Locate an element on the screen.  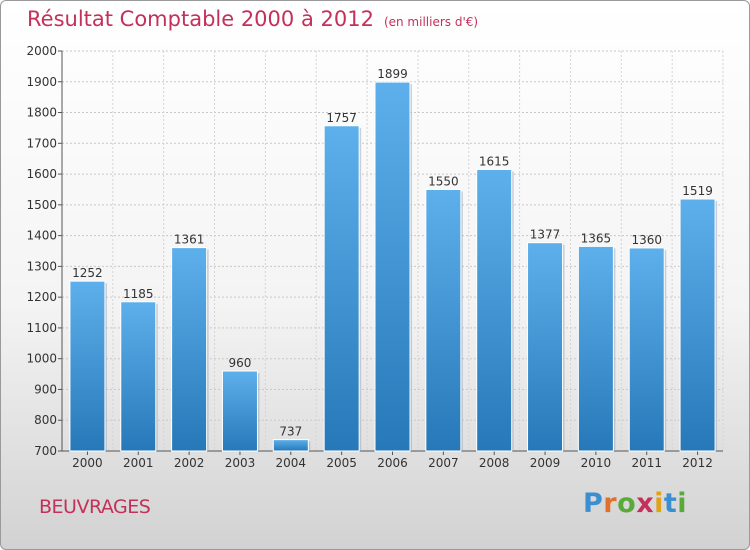
x-tick-label-2001: 2001 is located at coordinates (138, 463).